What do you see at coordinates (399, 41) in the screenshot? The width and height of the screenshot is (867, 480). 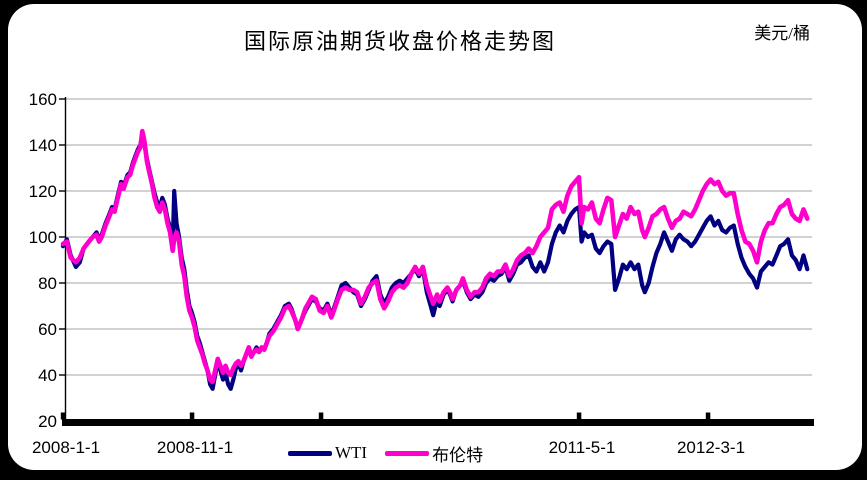 I see `chart-title: 国际原油期货收盘价格走势图` at bounding box center [399, 41].